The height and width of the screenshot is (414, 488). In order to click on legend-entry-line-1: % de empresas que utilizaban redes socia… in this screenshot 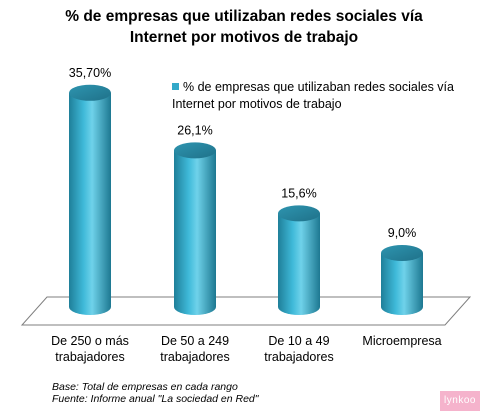, I will do `click(318, 87)`.